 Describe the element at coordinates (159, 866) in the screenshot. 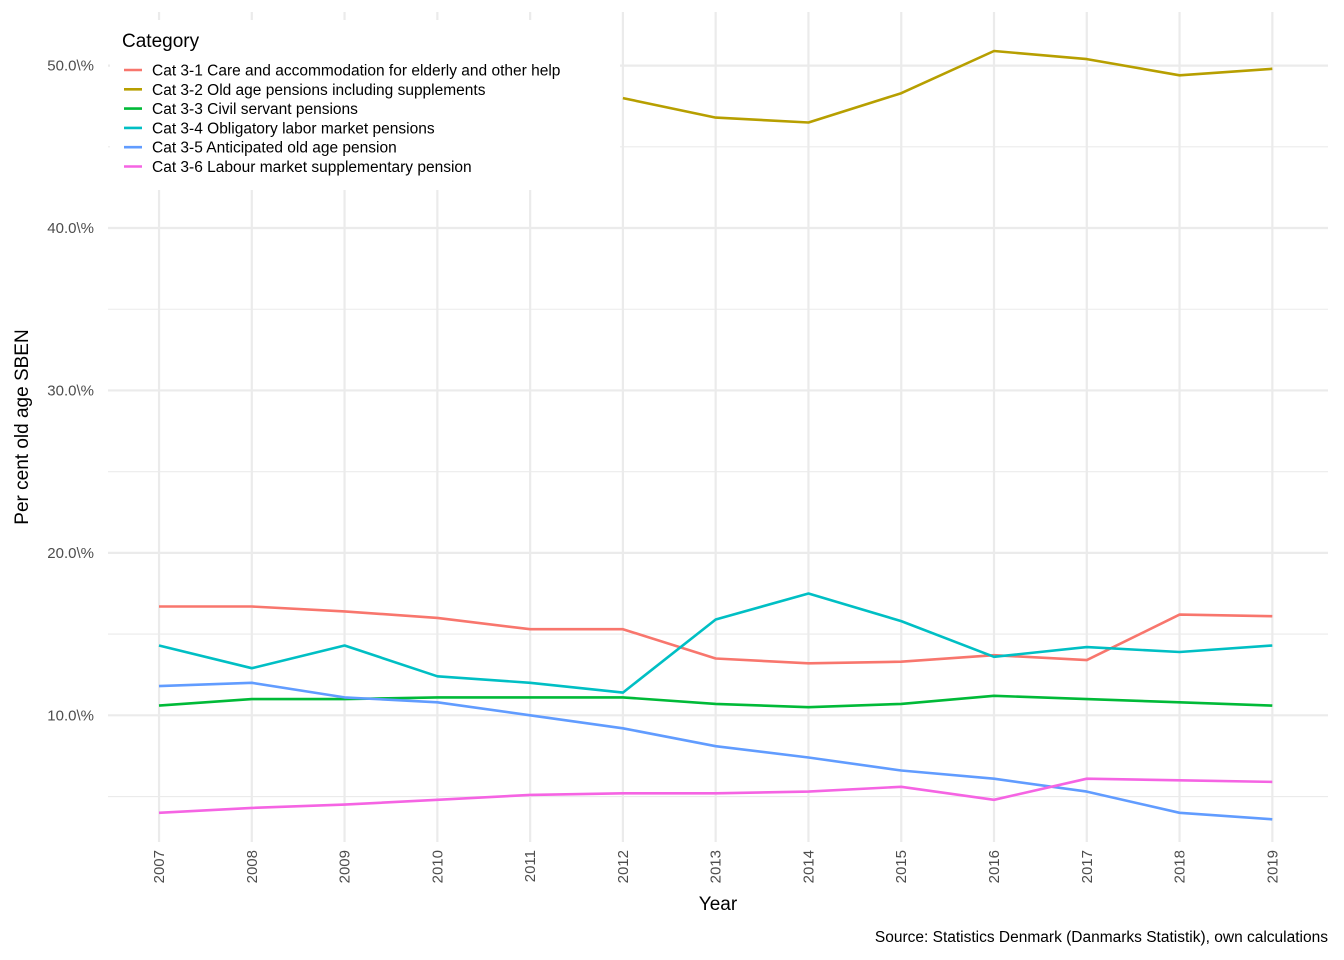

I see `x-tick-label: 2007` at that location.